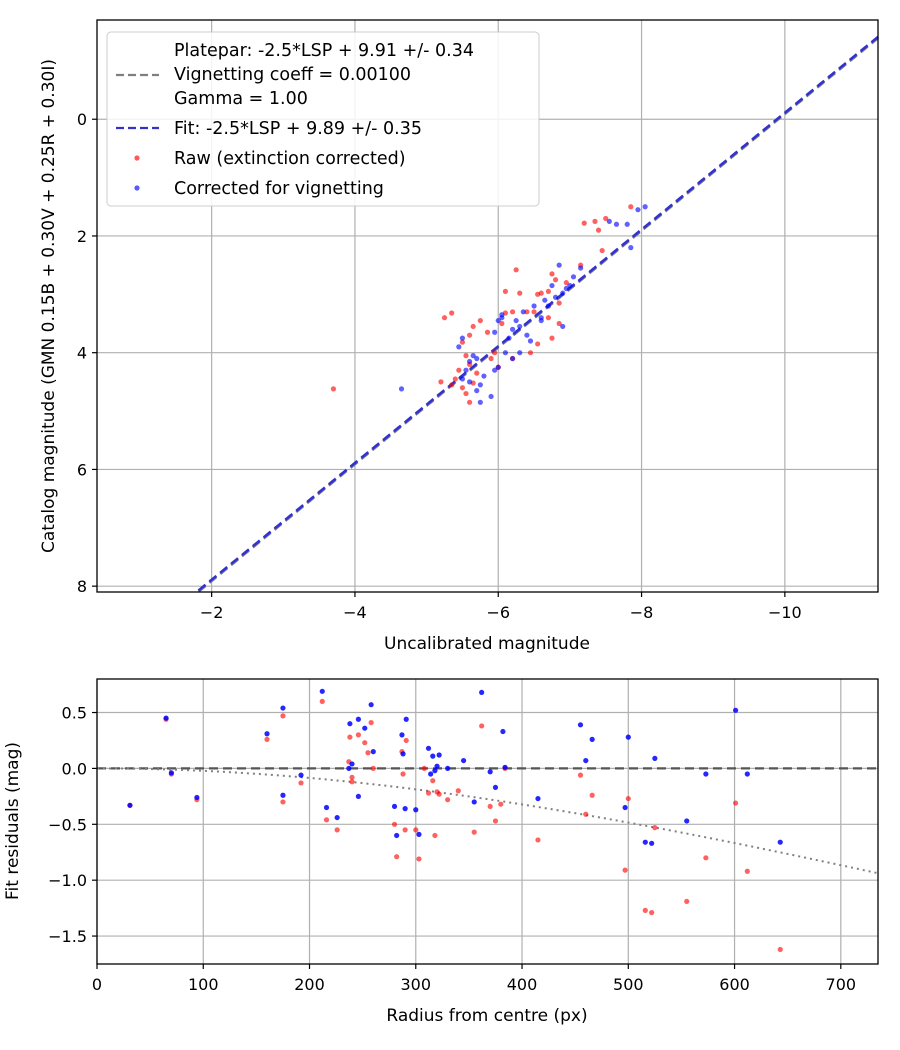 The image size is (900, 1050). What do you see at coordinates (734, 984) in the screenshot?
I see `bottom-x-tick-label: 600` at bounding box center [734, 984].